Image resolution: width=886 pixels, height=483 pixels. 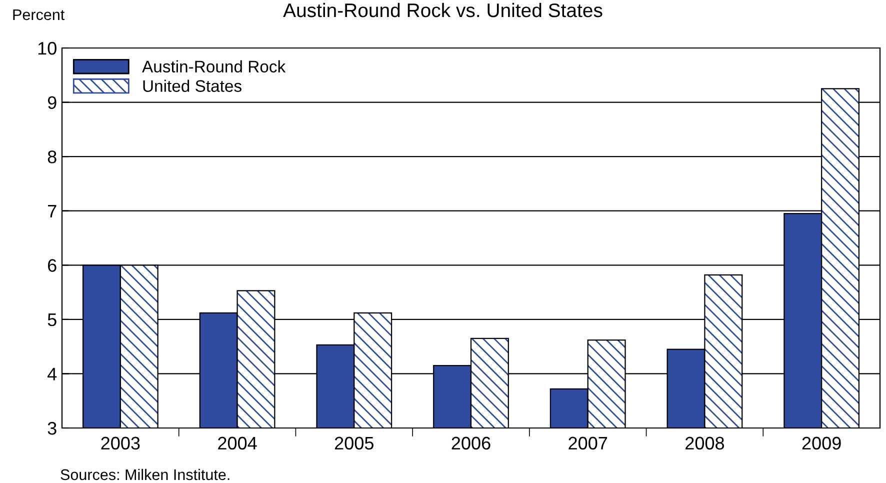 I want to click on x-tick-label: 2005, so click(x=354, y=443).